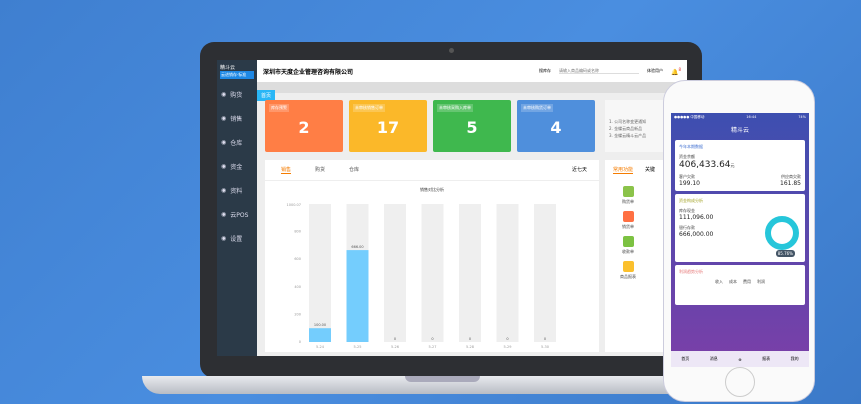 The image size is (861, 404). I want to click on phone-tab: ⊕, so click(740, 359).